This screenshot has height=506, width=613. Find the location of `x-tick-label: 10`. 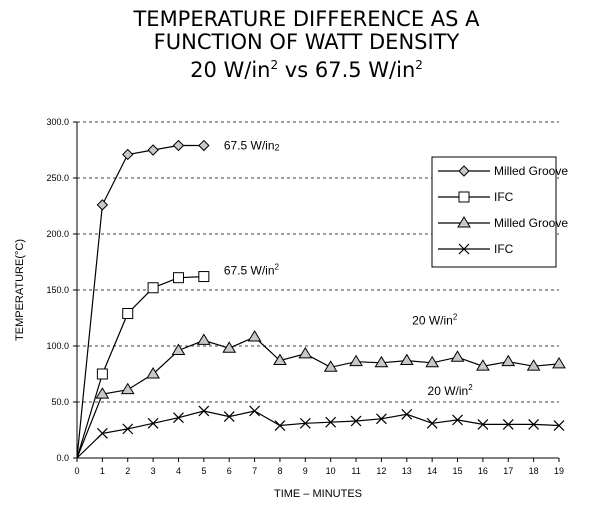

x-tick-label: 10 is located at coordinates (331, 471).